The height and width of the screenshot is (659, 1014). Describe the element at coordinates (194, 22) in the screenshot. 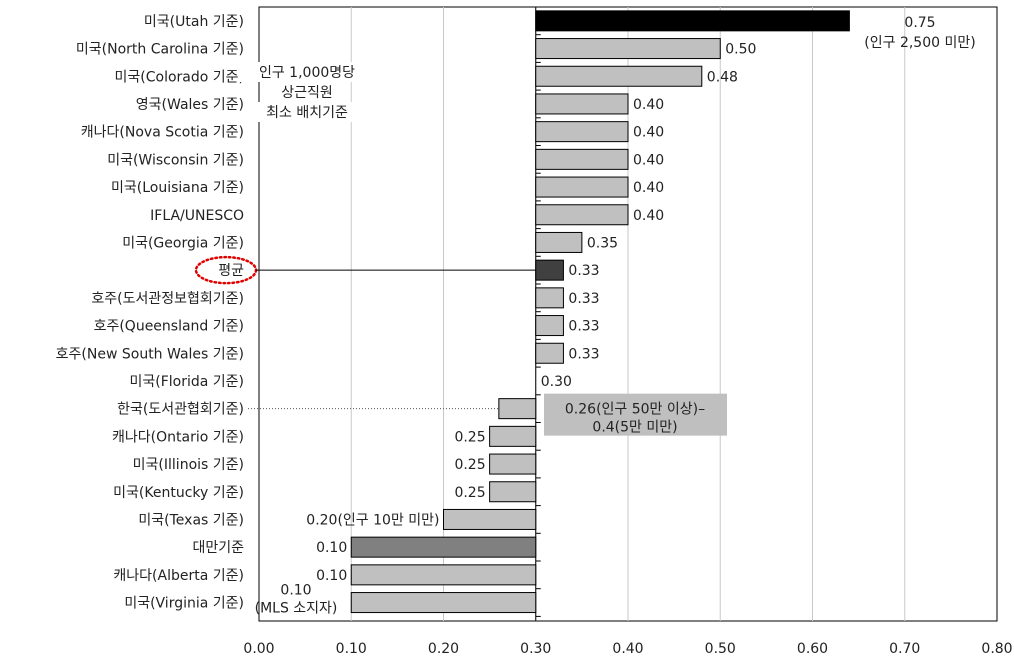

I see `category-label: 미국(Utah 기준)` at that location.